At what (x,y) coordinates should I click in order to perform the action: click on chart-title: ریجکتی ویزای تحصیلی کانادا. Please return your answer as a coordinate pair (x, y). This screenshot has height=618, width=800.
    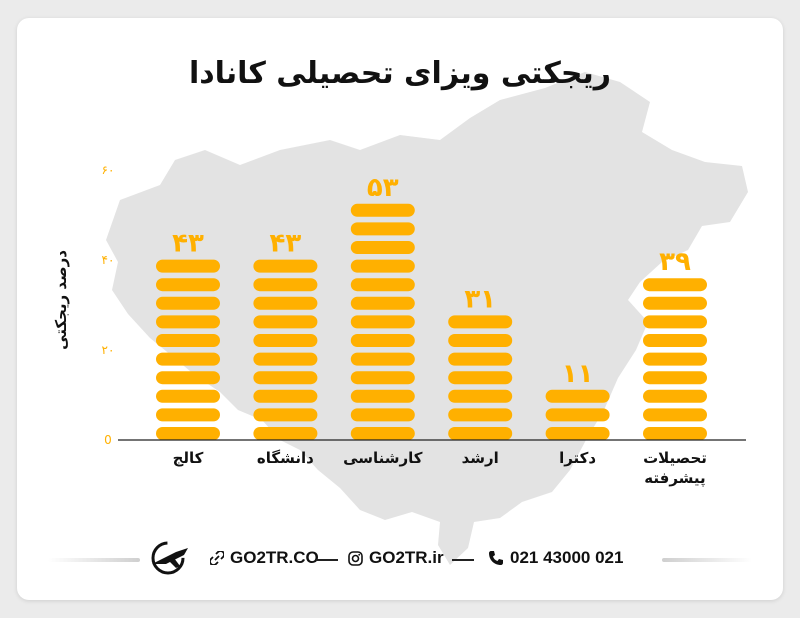
    Looking at the image, I should click on (400, 73).